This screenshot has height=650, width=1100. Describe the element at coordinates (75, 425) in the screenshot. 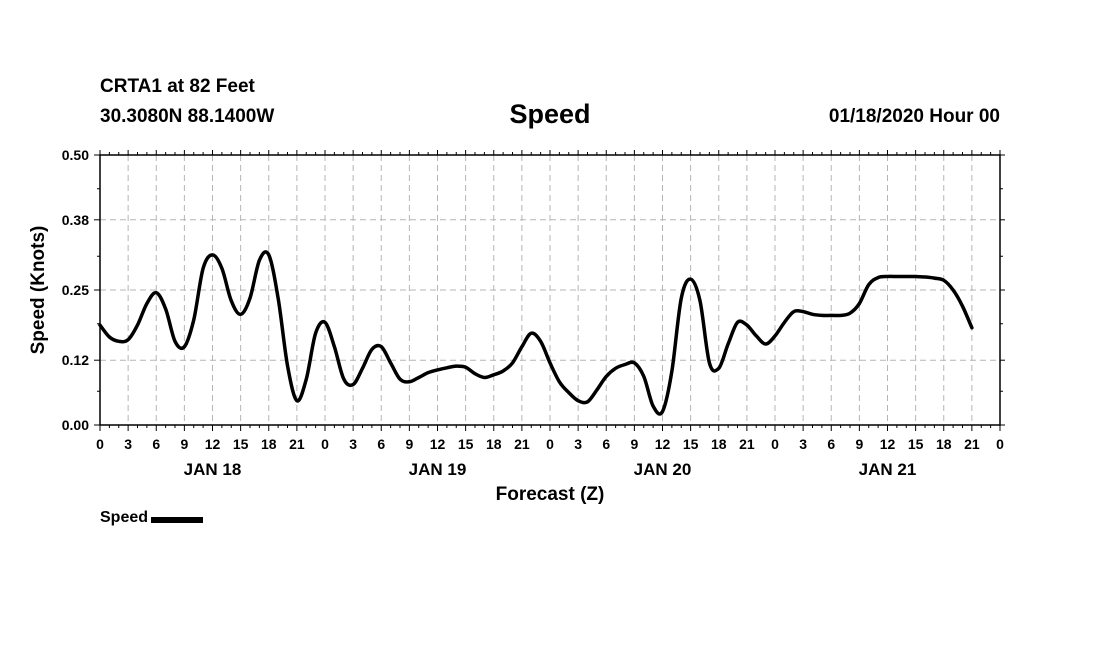

I see `y-tick-label: 0.00` at that location.